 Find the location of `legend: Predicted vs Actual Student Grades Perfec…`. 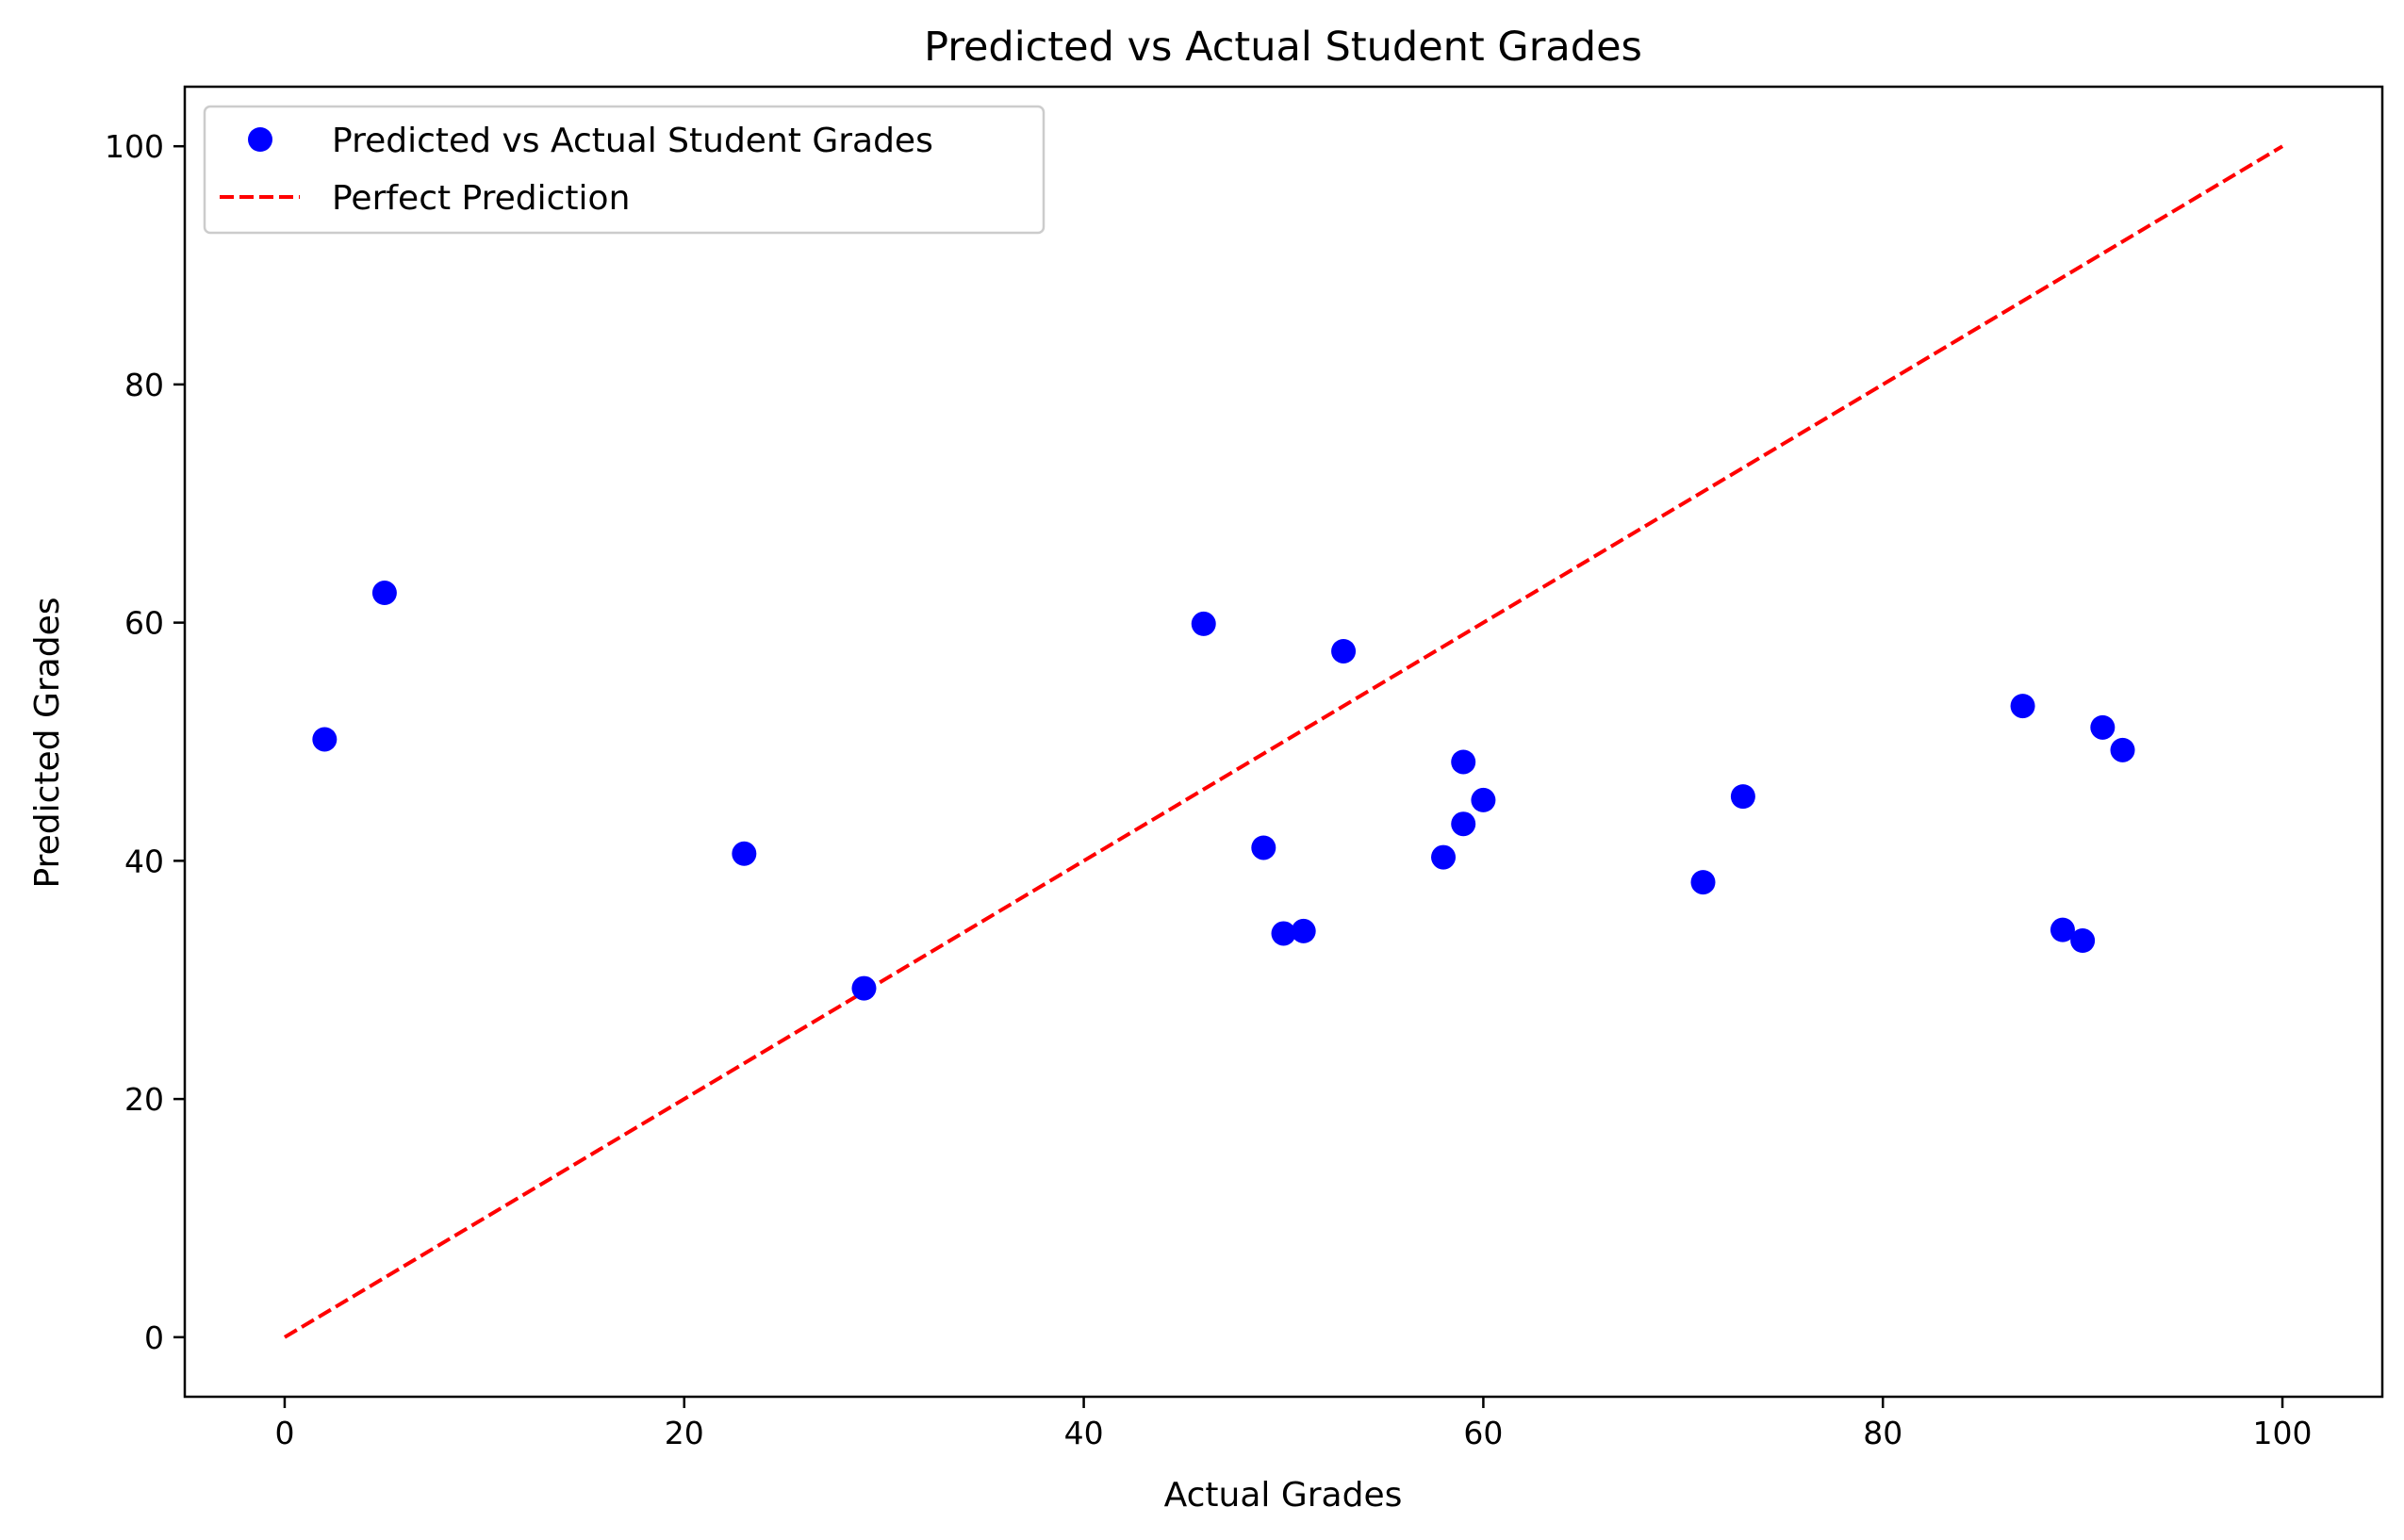

legend: Predicted vs Actual Student Grades Perfec… is located at coordinates (624, 170).